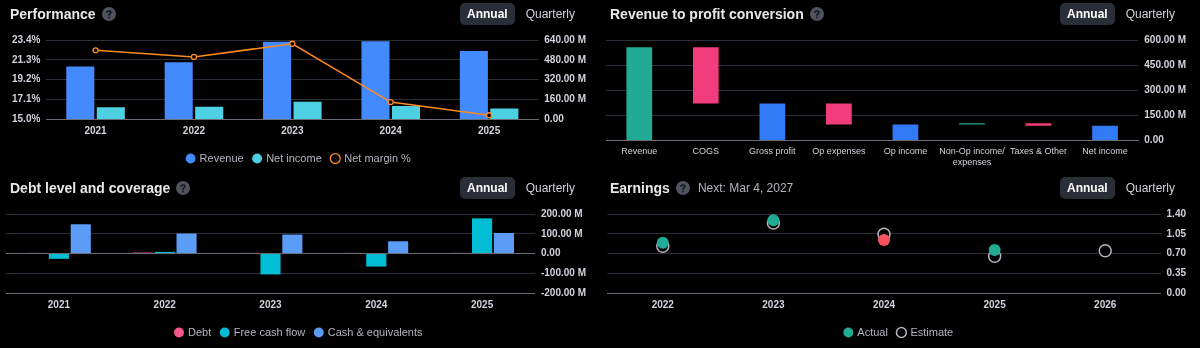  Describe the element at coordinates (1105, 304) in the screenshot. I see `x-tick-label: 2026` at that location.